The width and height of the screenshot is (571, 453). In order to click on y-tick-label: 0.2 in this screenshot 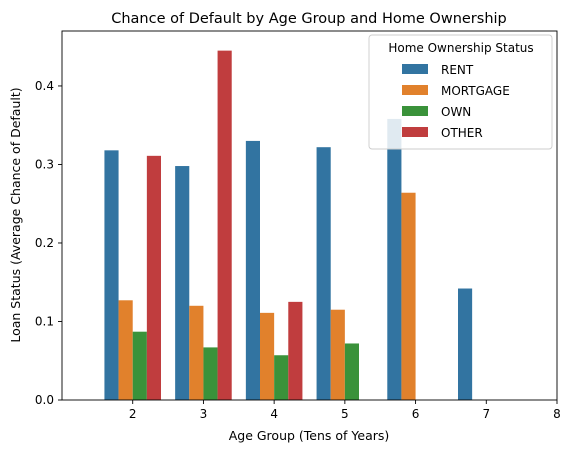, I will do `click(44, 243)`.